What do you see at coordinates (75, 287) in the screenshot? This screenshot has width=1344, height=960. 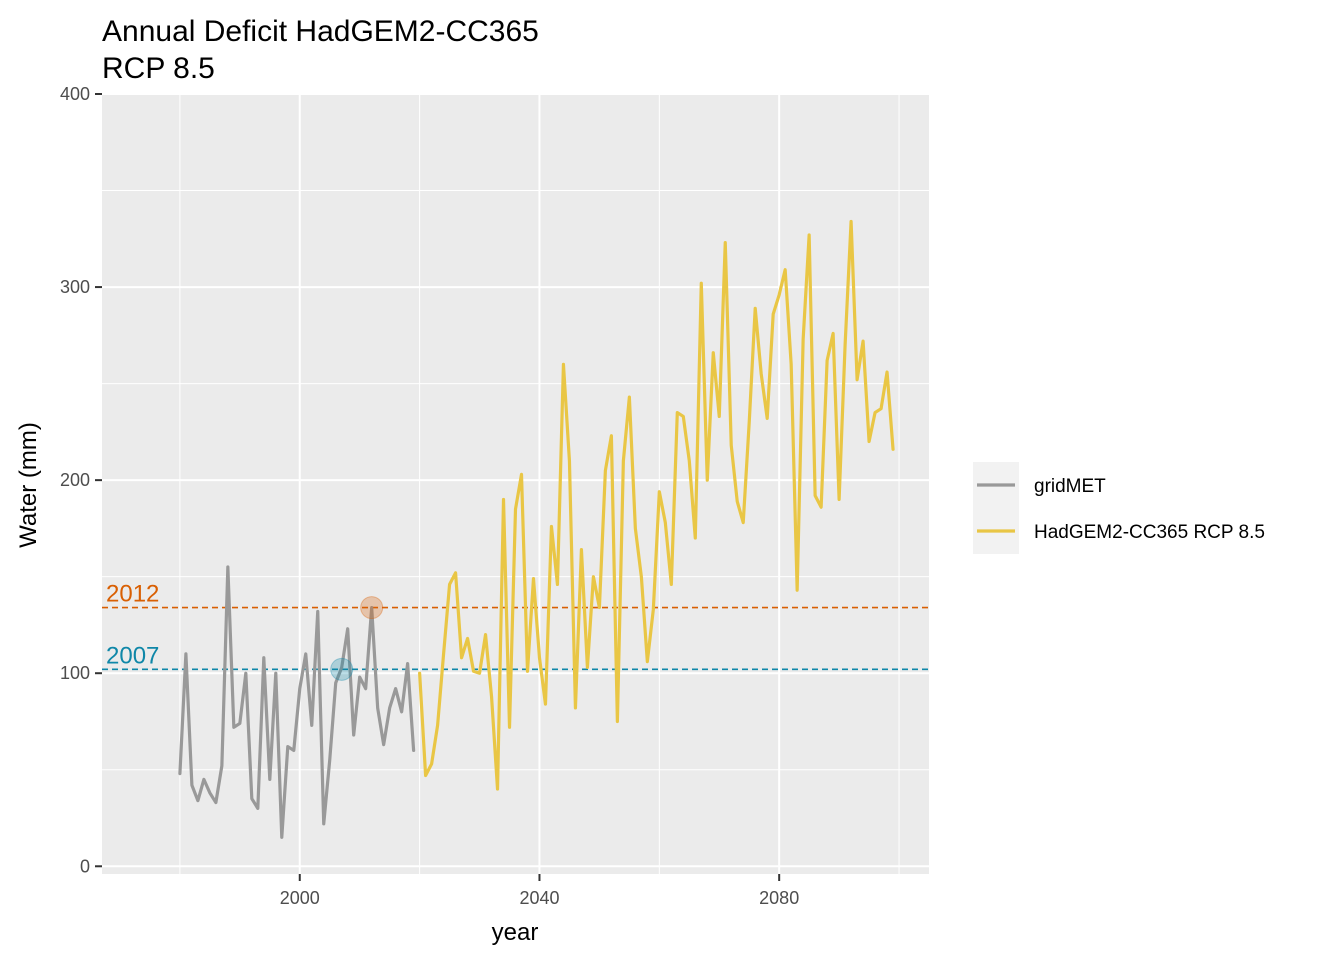 I see `y-tick-label: 300` at bounding box center [75, 287].